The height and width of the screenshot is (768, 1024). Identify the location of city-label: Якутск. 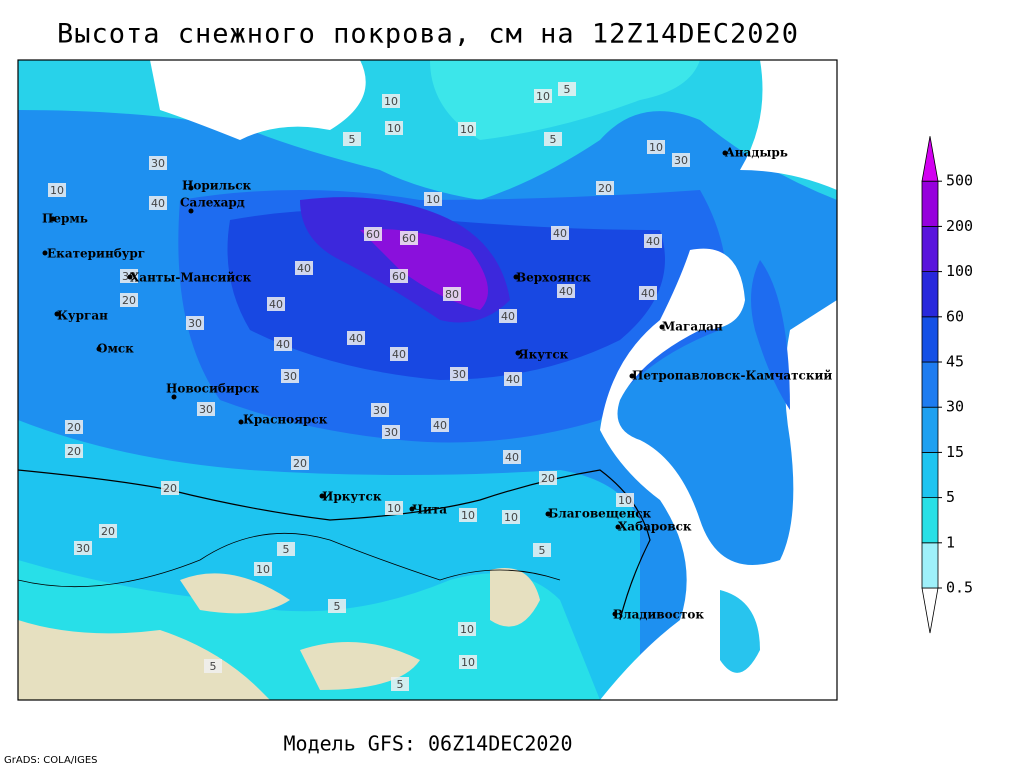
(543, 355).